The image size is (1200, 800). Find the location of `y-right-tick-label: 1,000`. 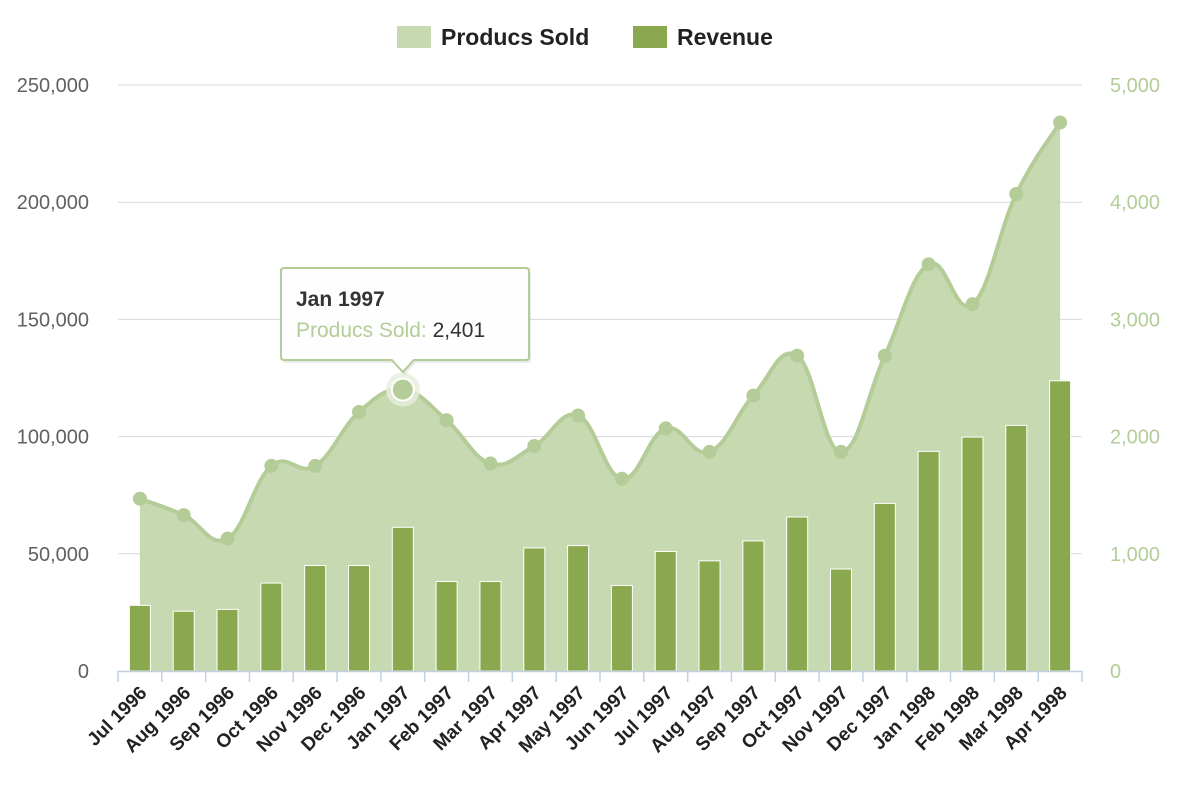

y-right-tick-label: 1,000 is located at coordinates (1135, 555).